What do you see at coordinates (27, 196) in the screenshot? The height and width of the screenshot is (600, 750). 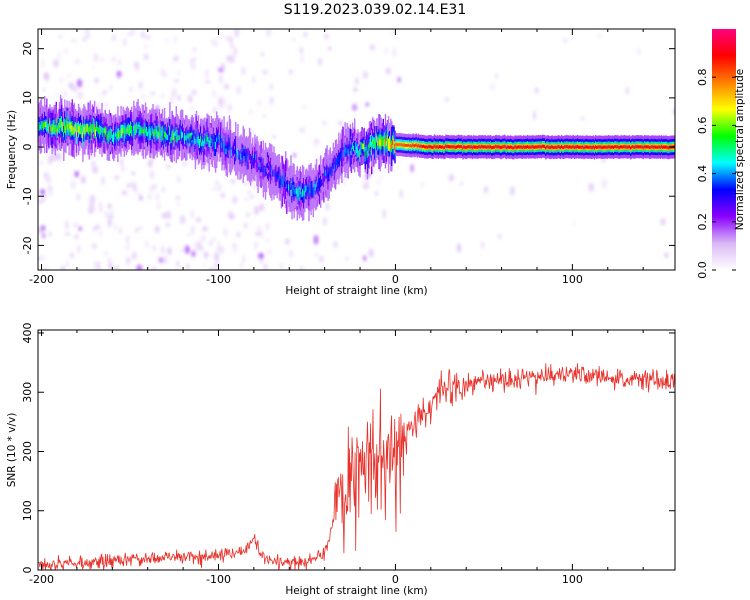 I see `y-tick-label: -10` at bounding box center [27, 196].